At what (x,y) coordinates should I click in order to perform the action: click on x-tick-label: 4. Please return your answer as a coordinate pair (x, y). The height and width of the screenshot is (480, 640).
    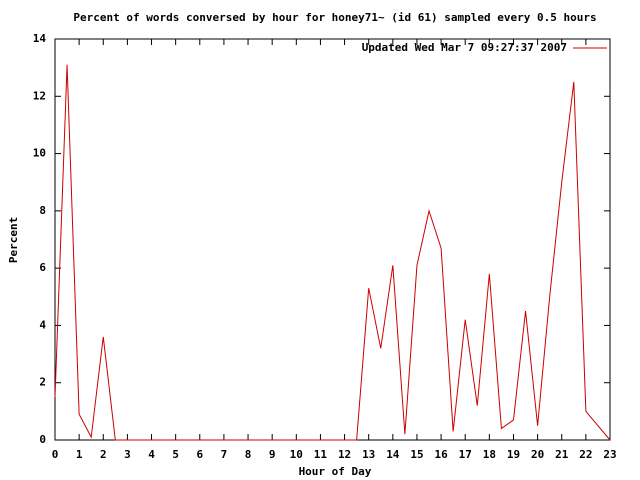
    Looking at the image, I should click on (151, 454).